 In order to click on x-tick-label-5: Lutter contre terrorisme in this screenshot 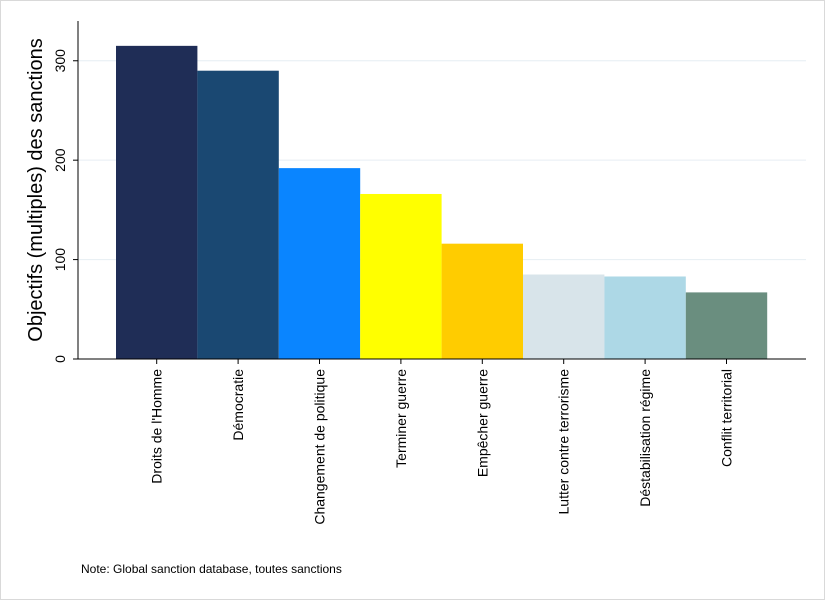, I will do `click(564, 442)`.